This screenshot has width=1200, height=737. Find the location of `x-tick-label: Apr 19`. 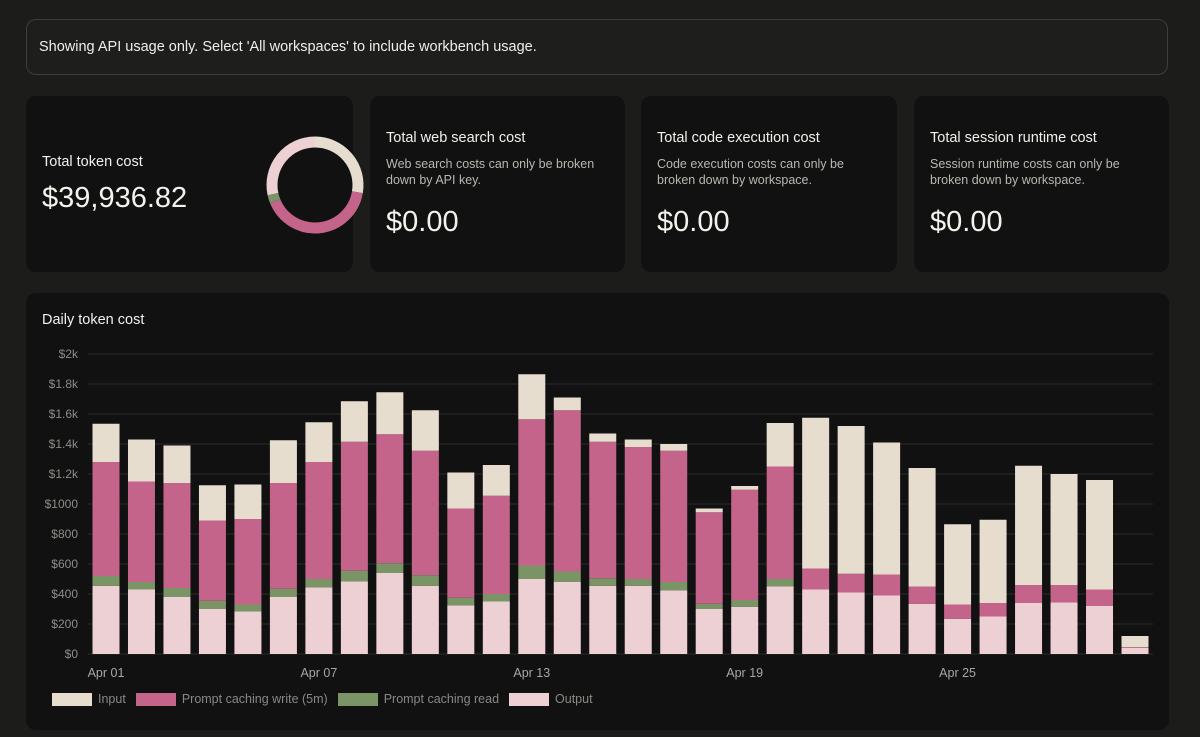

x-tick-label: Apr 19 is located at coordinates (744, 673).